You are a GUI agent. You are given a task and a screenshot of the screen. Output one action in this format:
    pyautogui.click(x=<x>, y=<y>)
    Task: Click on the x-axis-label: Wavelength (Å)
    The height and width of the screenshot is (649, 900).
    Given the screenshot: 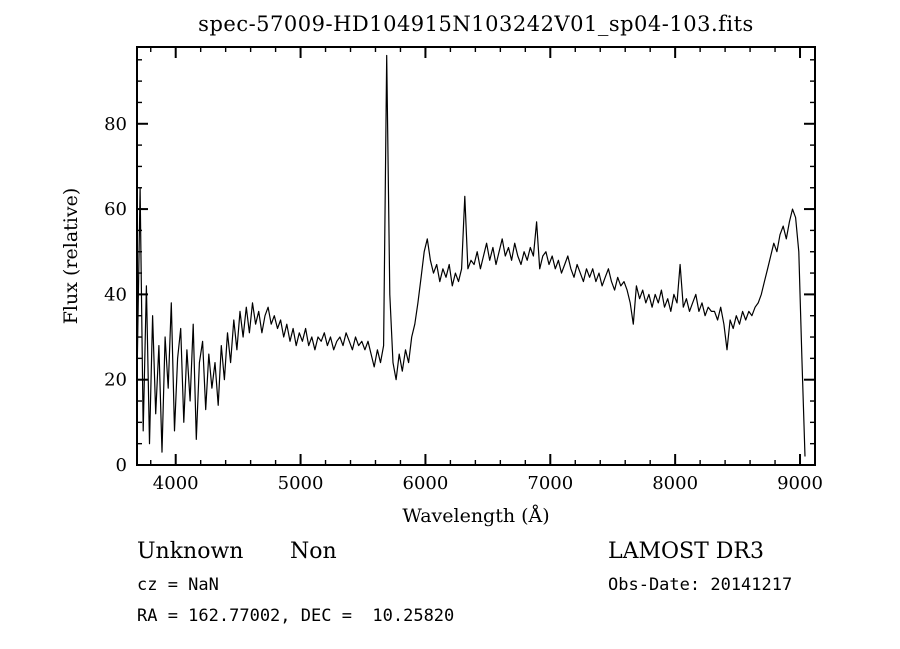 What is the action you would take?
    pyautogui.click(x=475, y=516)
    